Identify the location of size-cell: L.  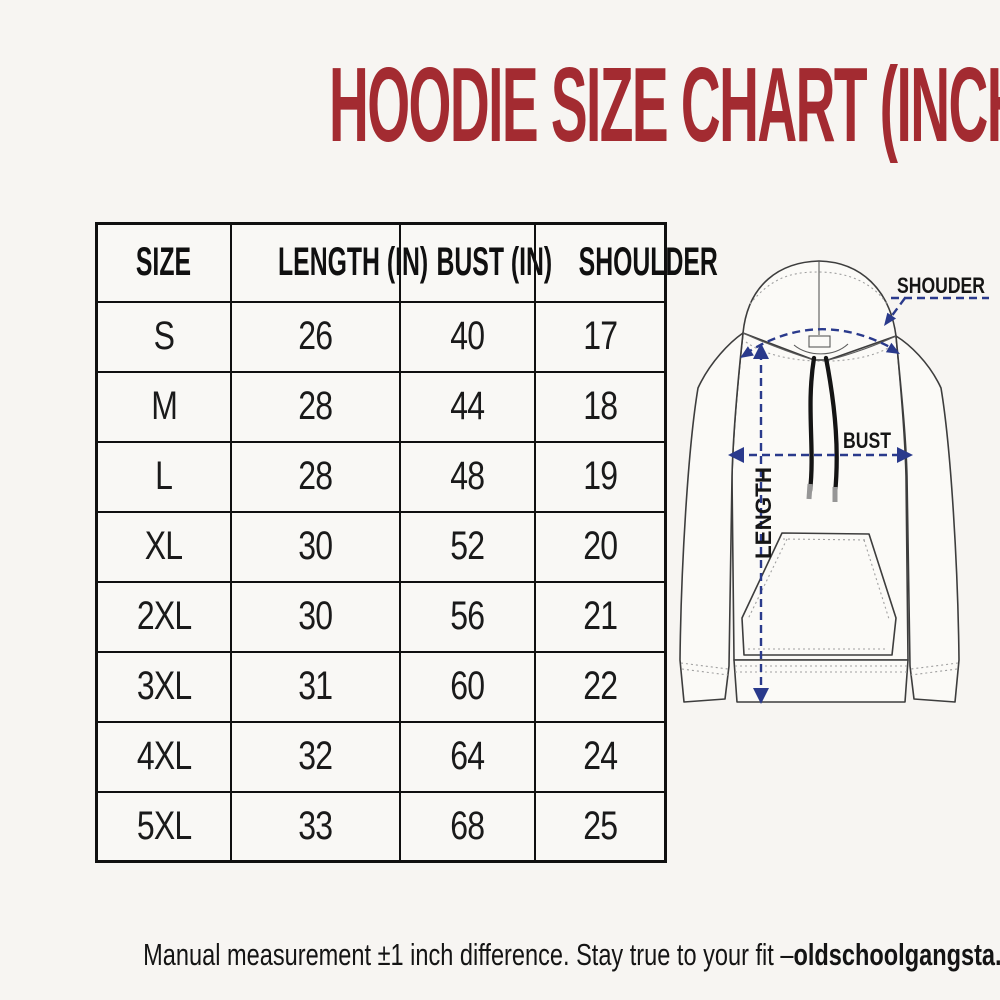
(163, 476).